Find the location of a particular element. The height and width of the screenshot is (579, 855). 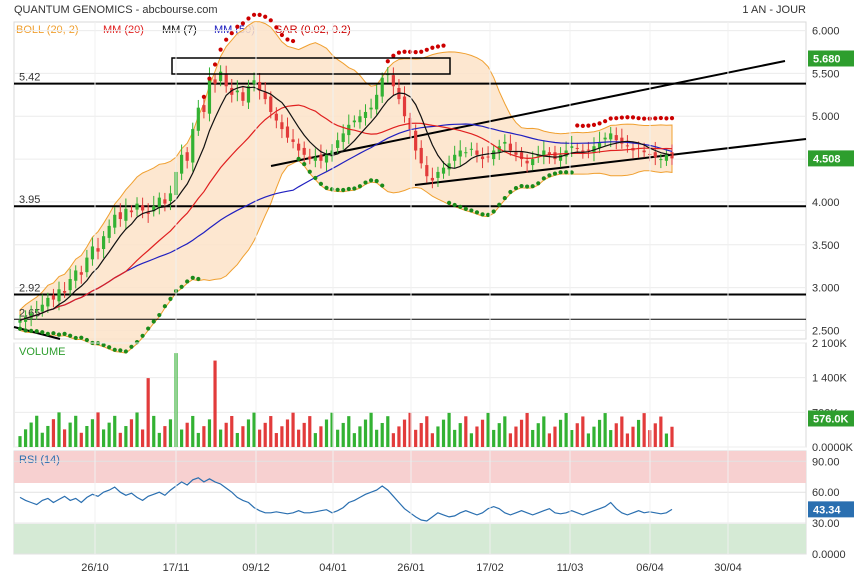

rsi-oversold-zone is located at coordinates (410, 539).